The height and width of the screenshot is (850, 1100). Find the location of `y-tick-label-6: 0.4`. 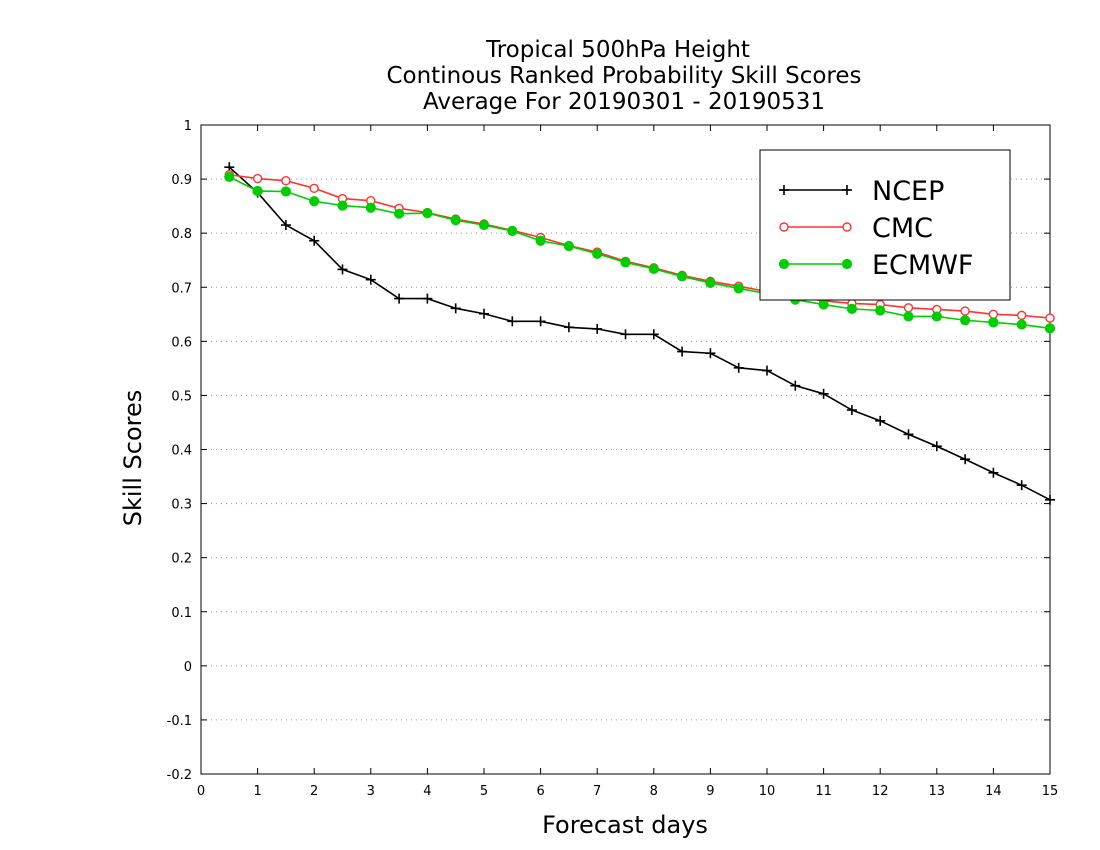

y-tick-label-6: 0.4 is located at coordinates (181, 451).